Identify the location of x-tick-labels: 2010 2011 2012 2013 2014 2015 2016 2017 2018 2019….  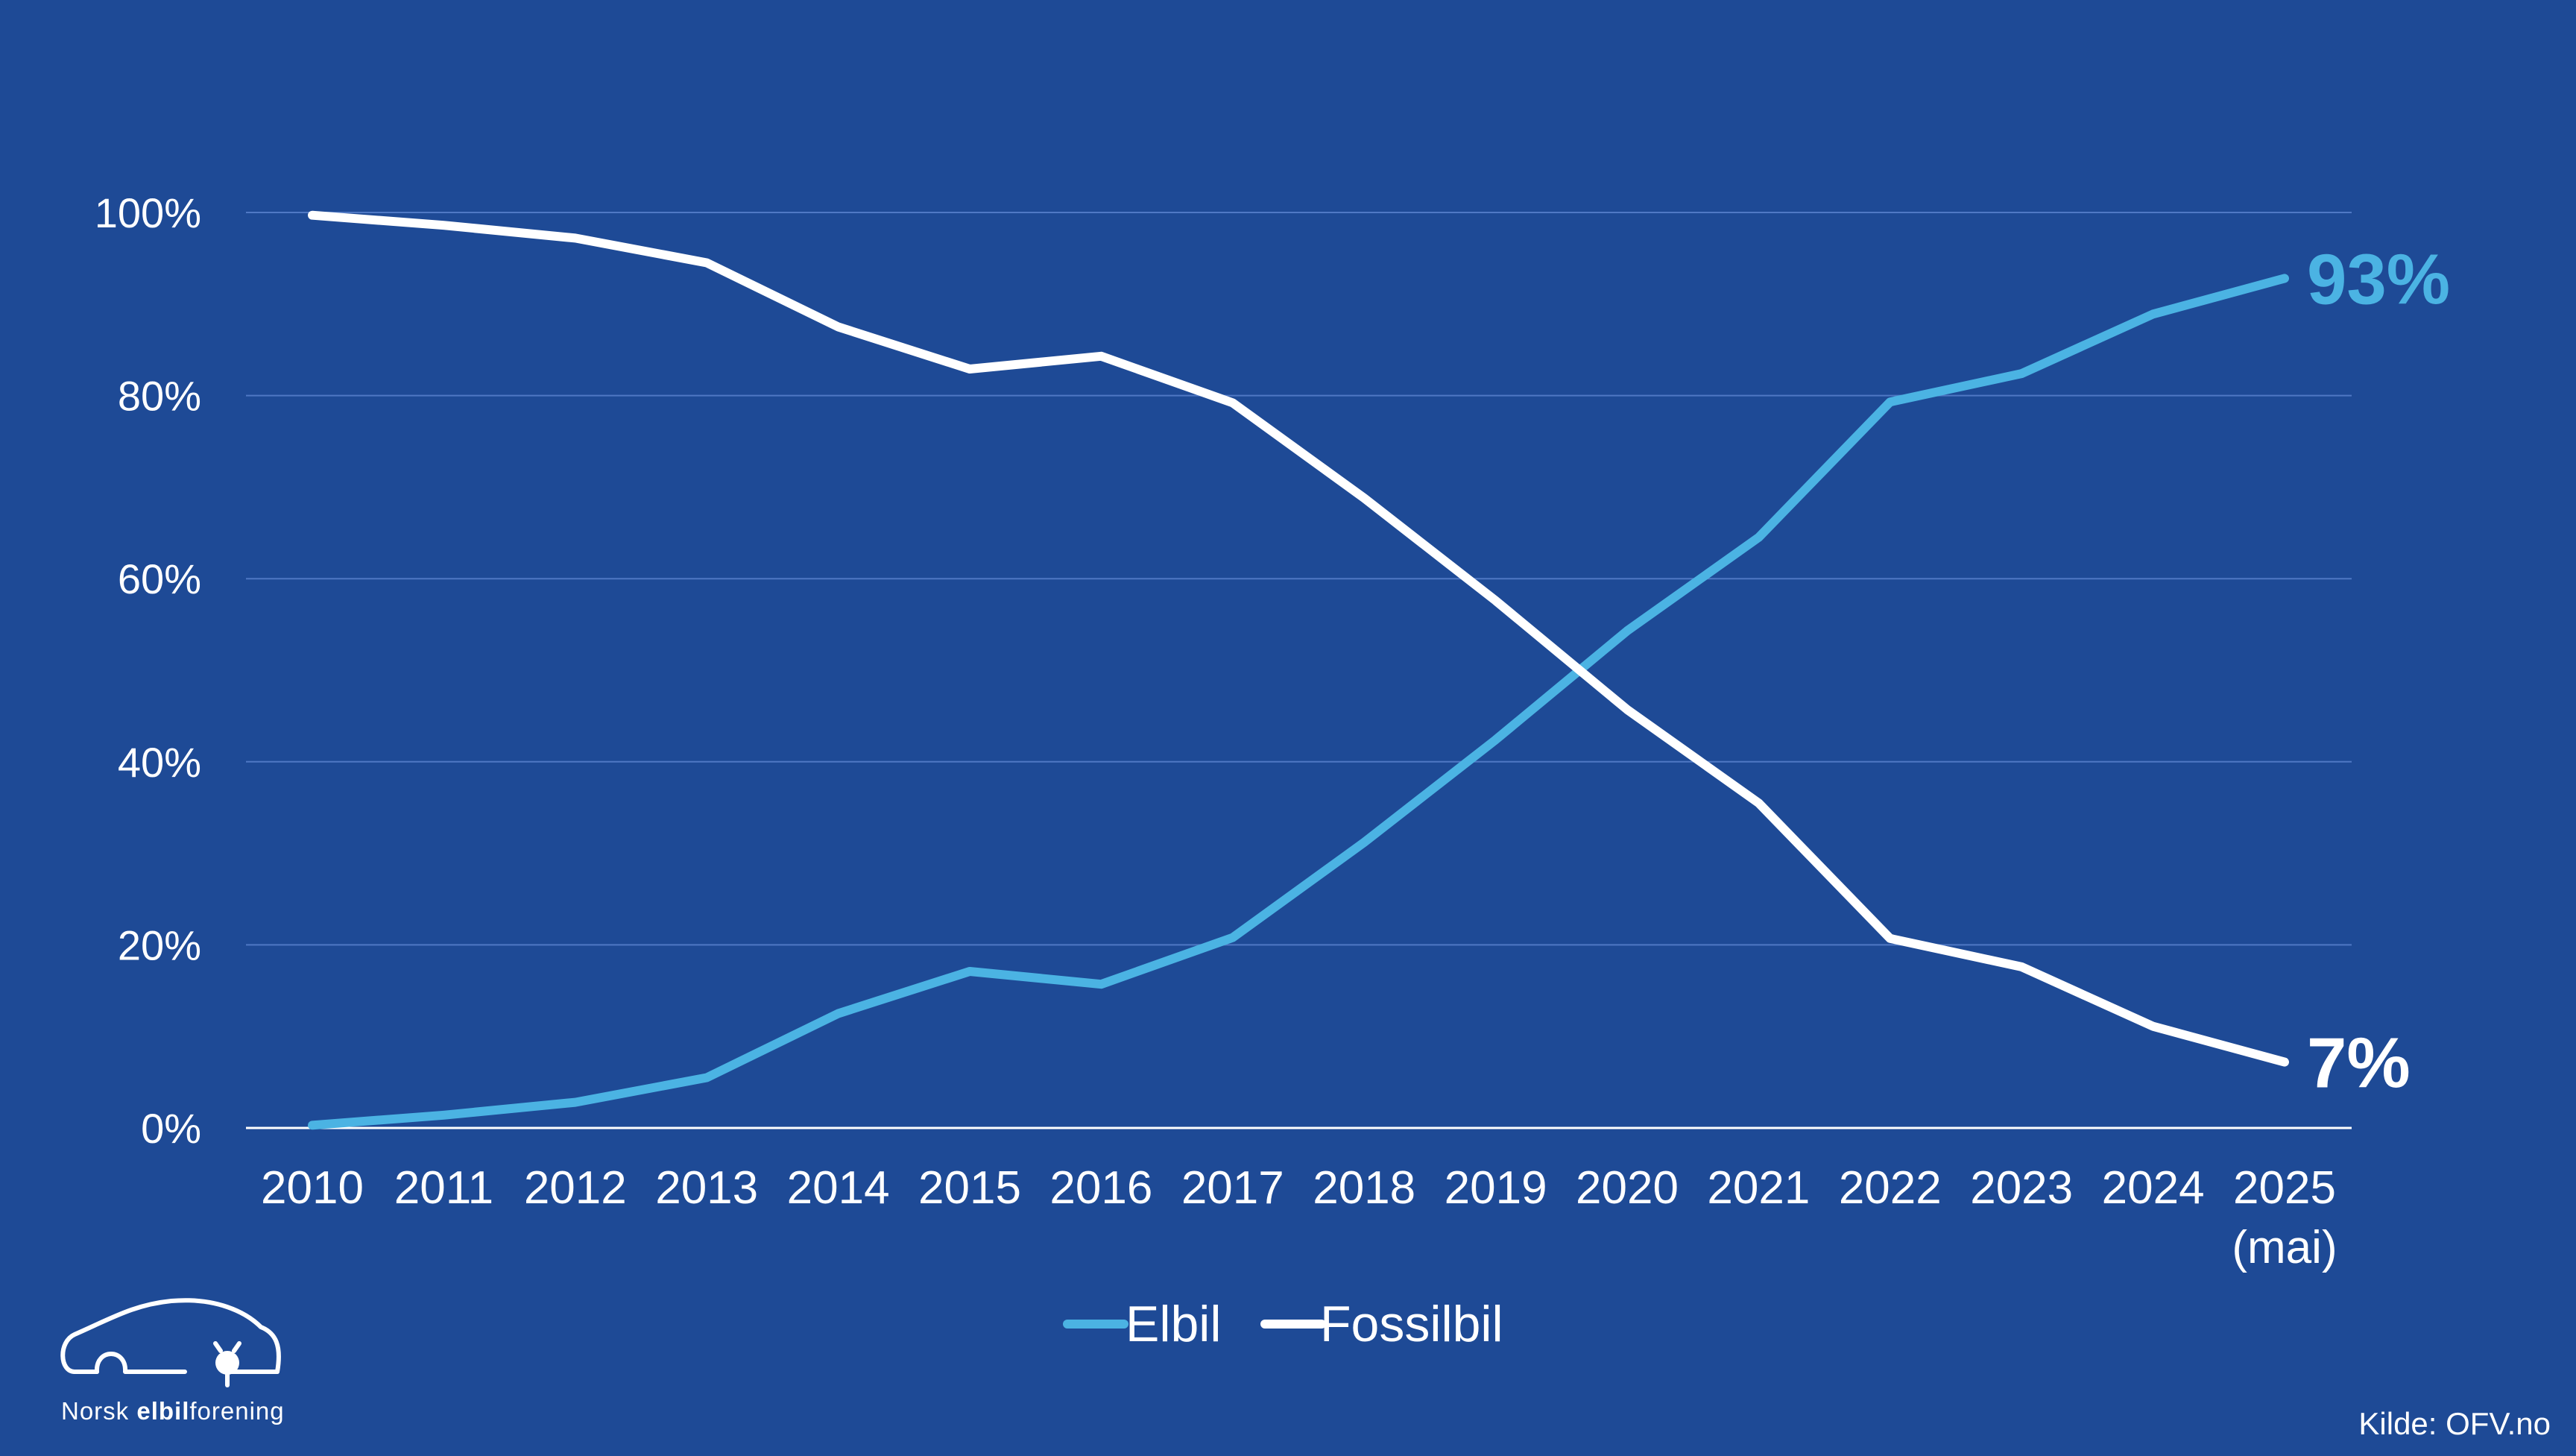
(1299, 1217).